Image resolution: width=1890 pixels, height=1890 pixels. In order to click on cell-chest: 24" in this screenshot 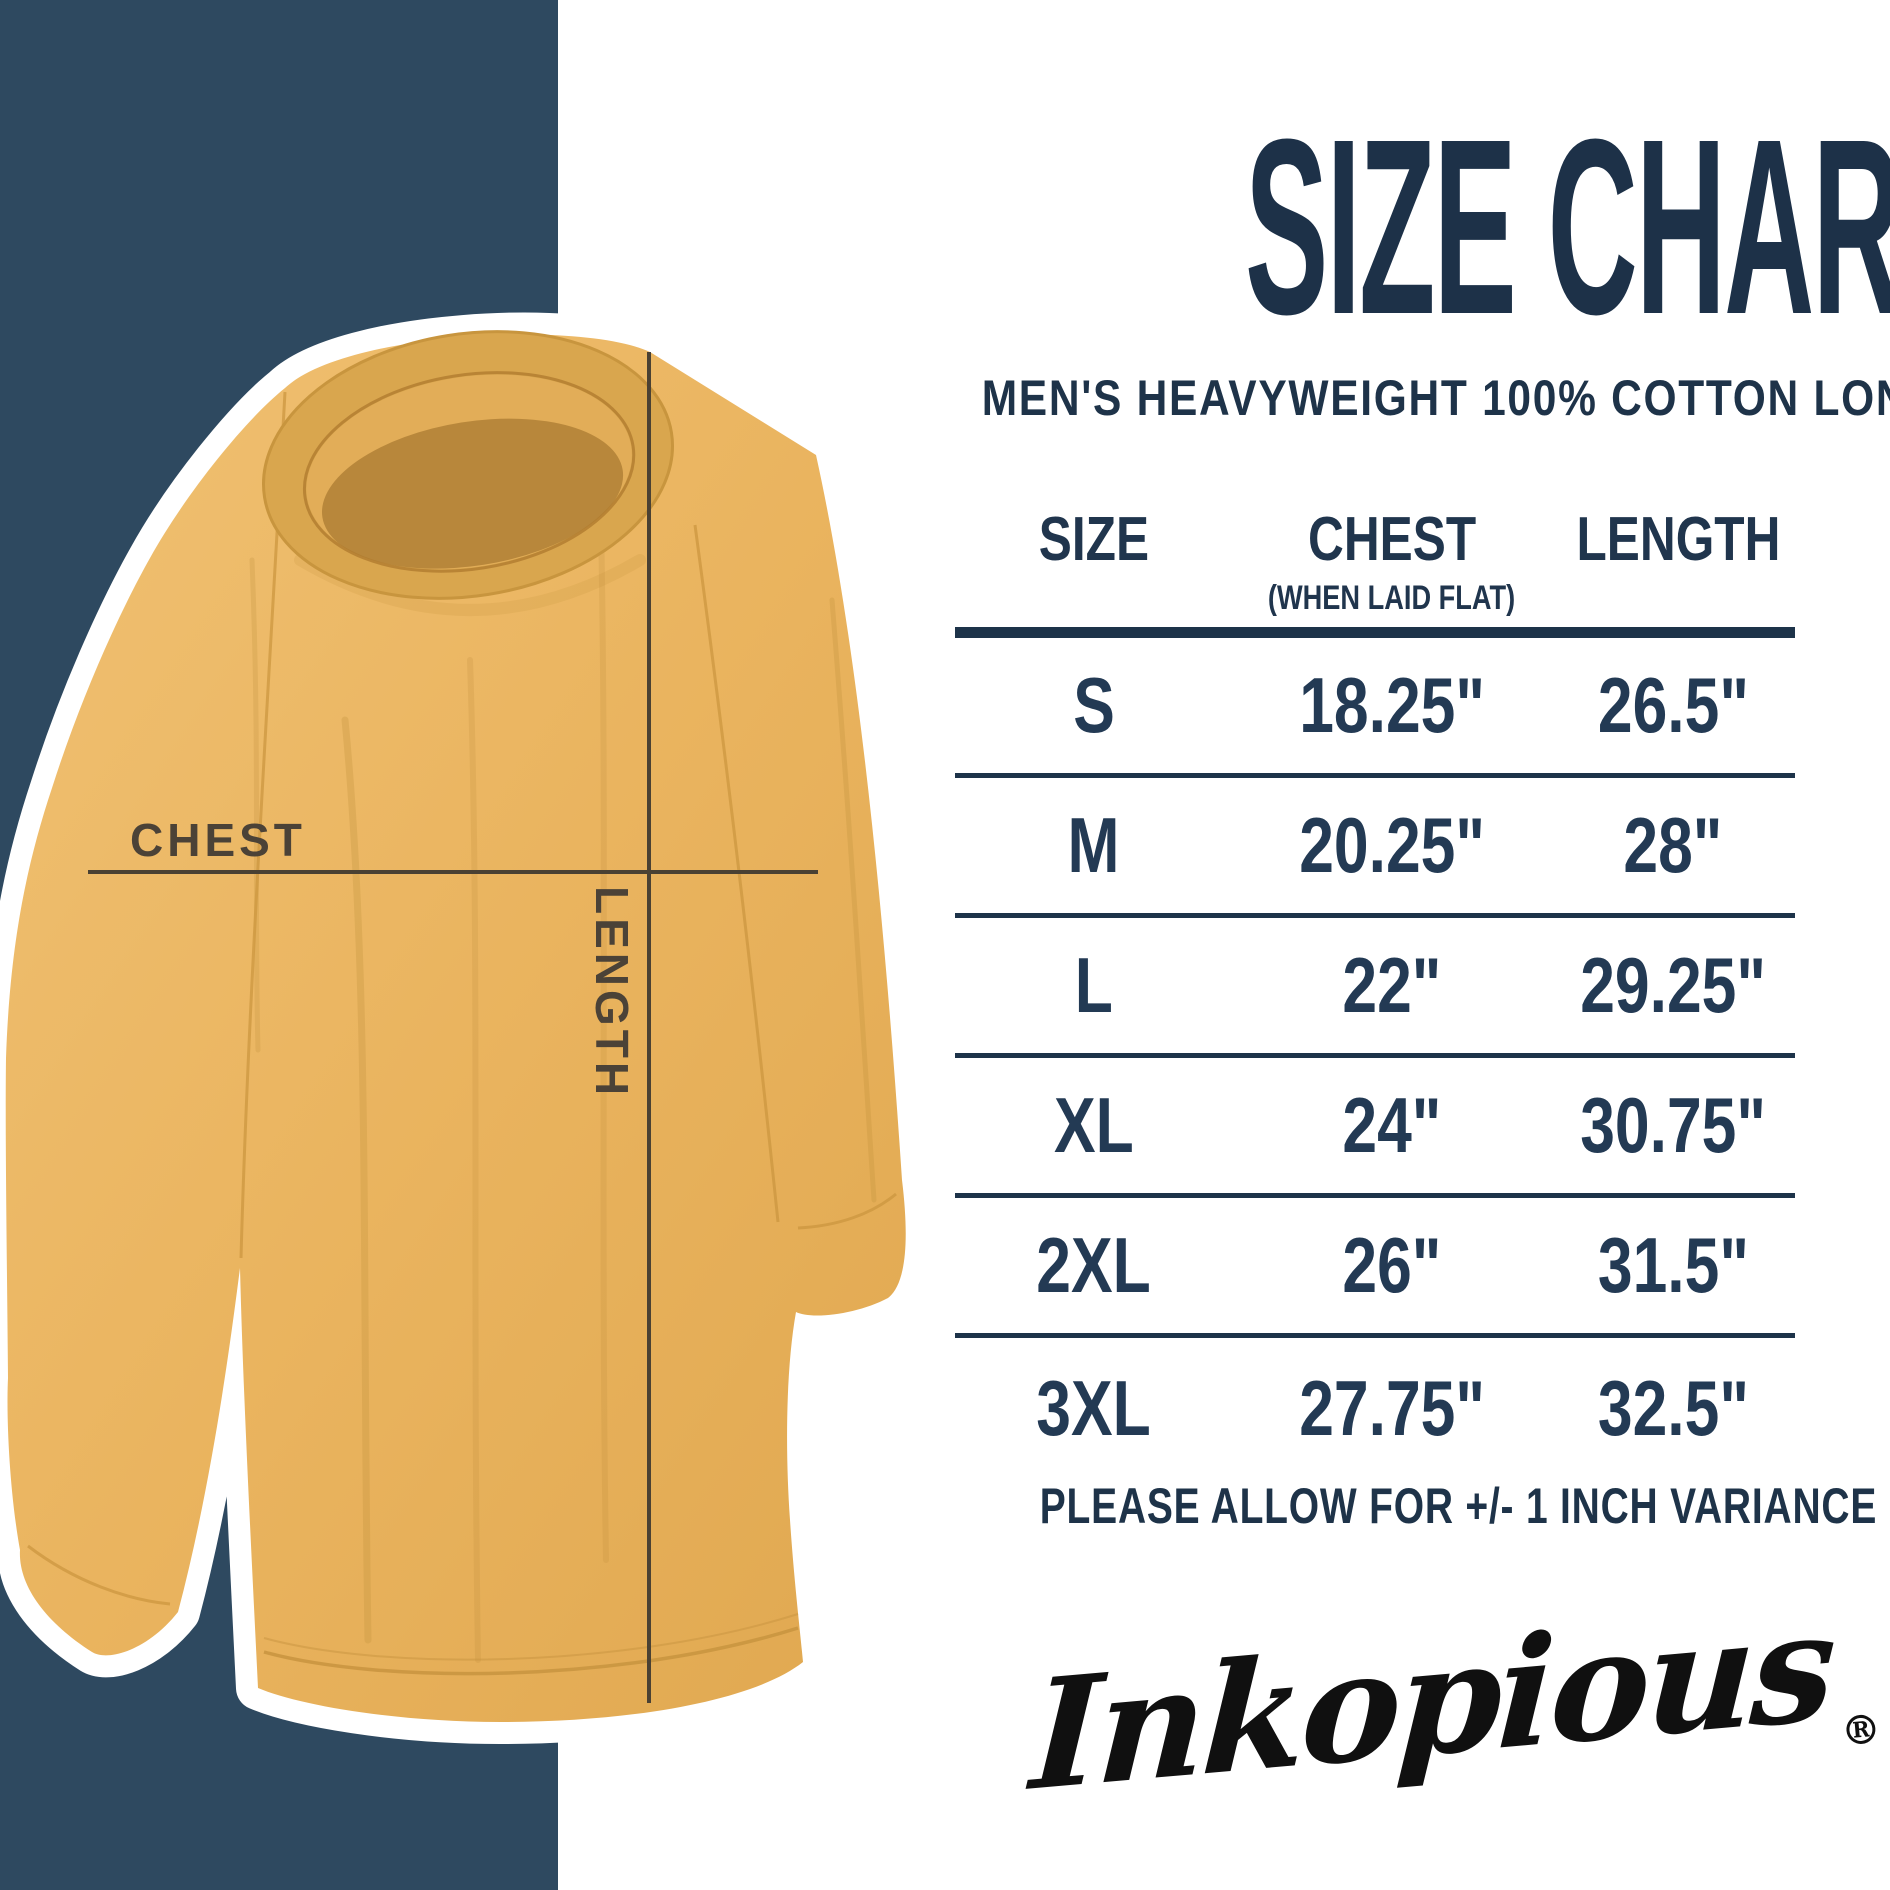, I will do `click(1392, 1125)`.